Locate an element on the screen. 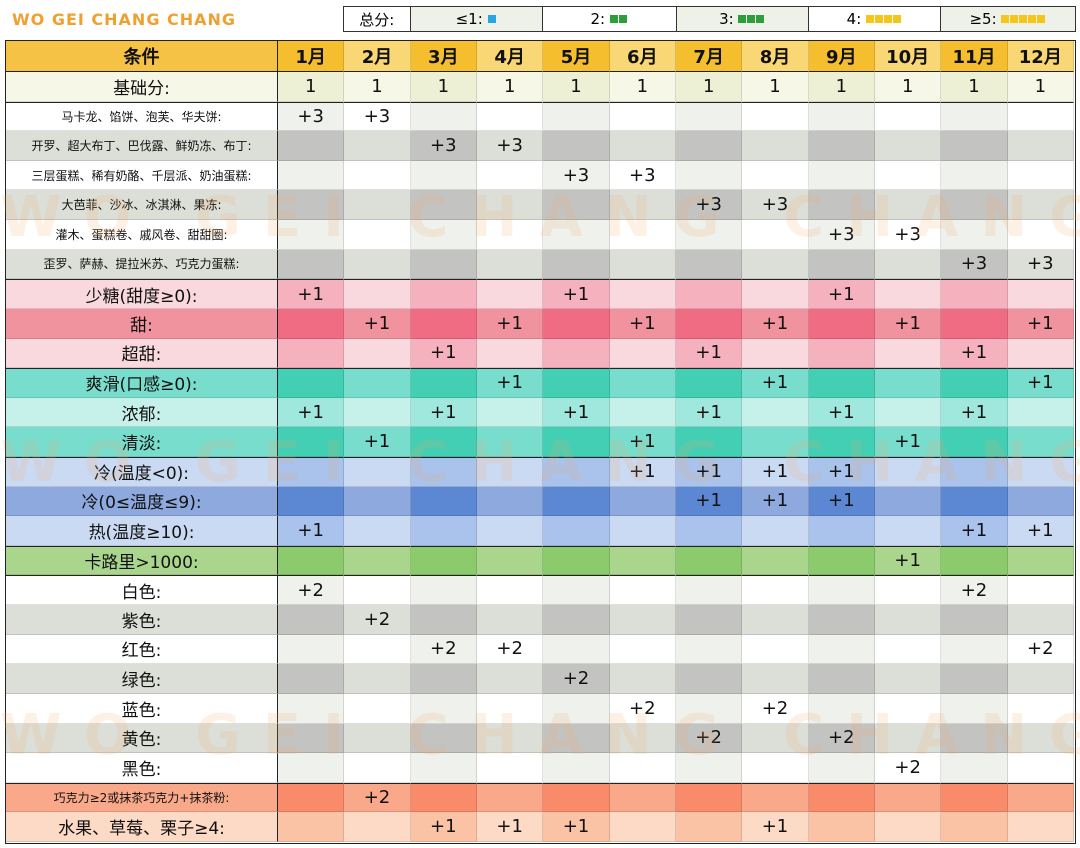 This screenshot has height=848, width=1080. row-label: 清淡: is located at coordinates (142, 442).